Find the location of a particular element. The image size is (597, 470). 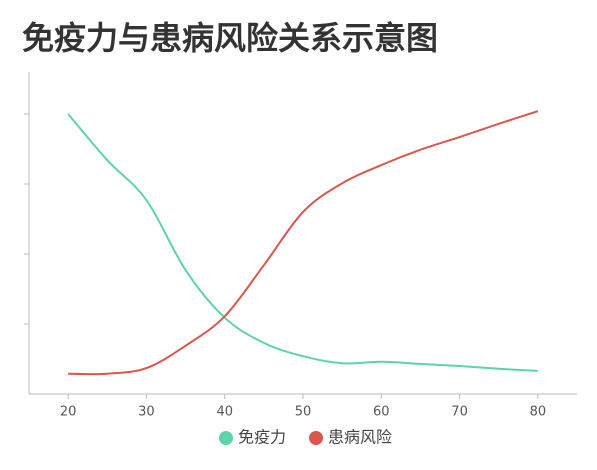

x-tick-label: 50 is located at coordinates (303, 412).